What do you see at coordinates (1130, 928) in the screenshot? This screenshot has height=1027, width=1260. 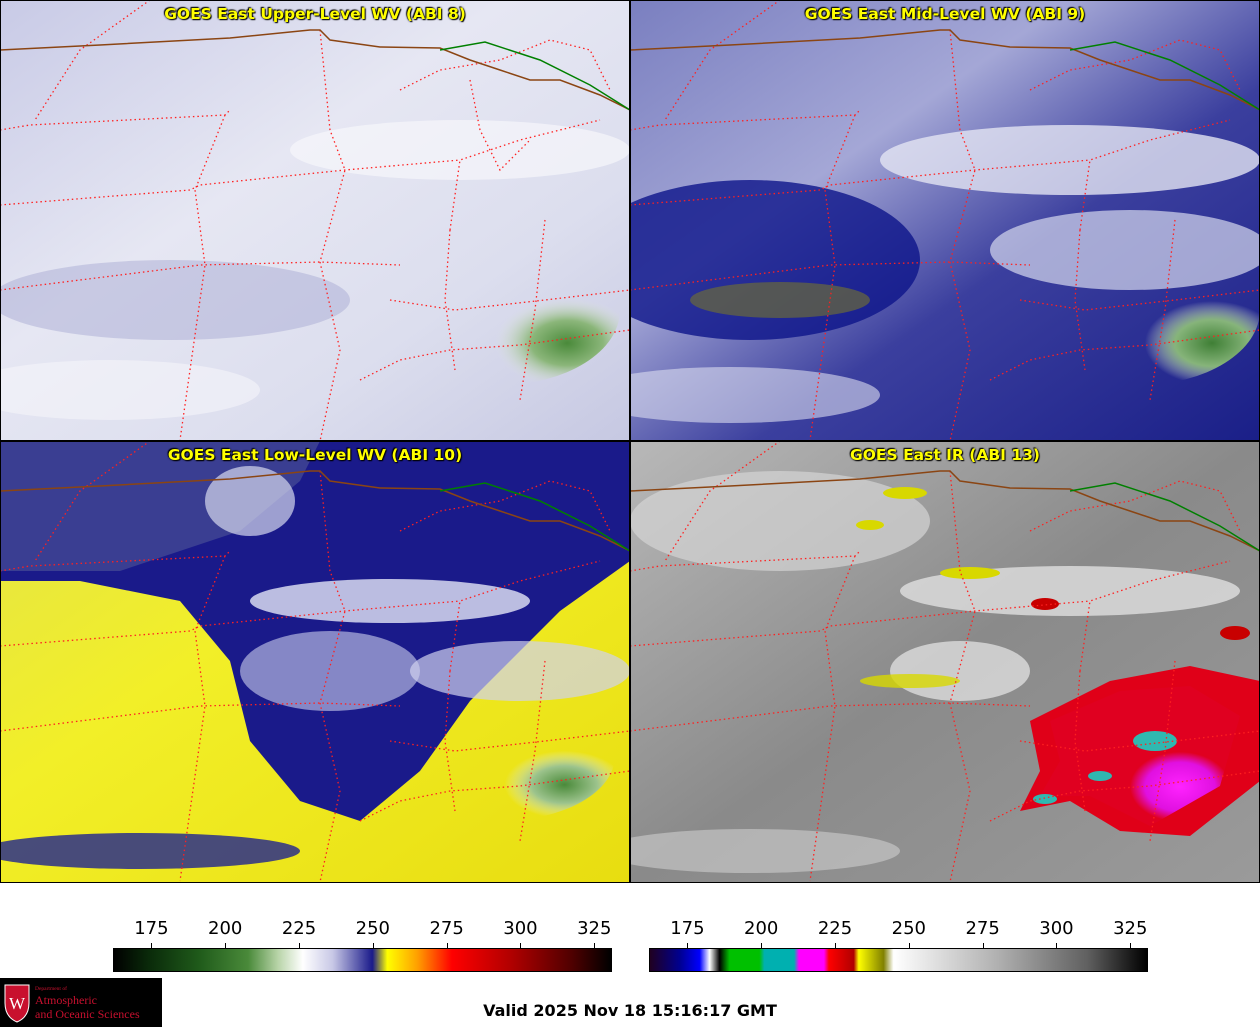 I see `ir-colorbar-tick-label: 325` at bounding box center [1130, 928].